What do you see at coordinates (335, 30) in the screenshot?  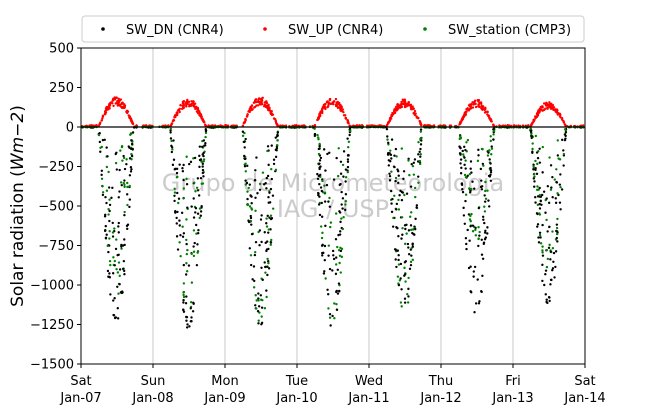 I see `legend-label-sw-up: SW_UP (CNR4)` at bounding box center [335, 30].